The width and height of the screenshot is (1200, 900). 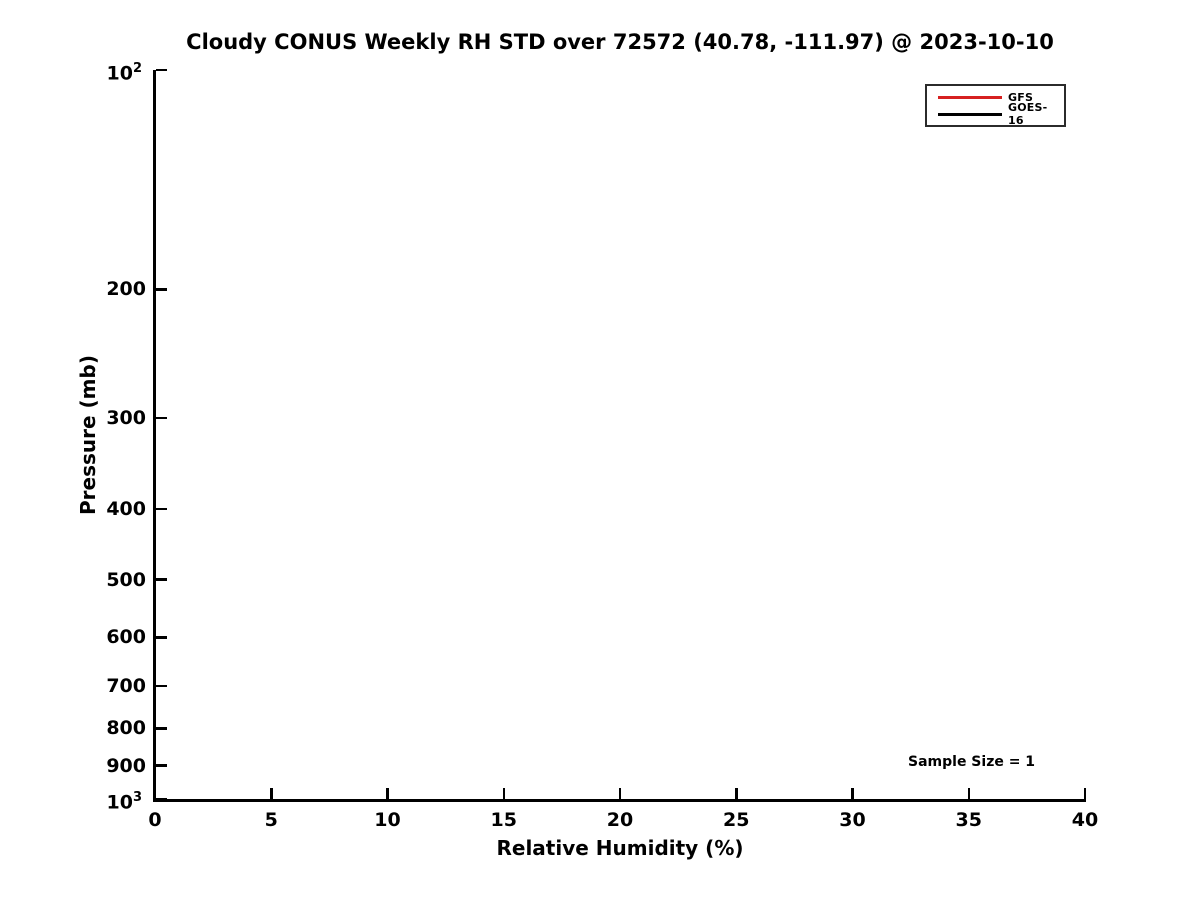 I want to click on x-tick-label: 5, so click(x=271, y=820).